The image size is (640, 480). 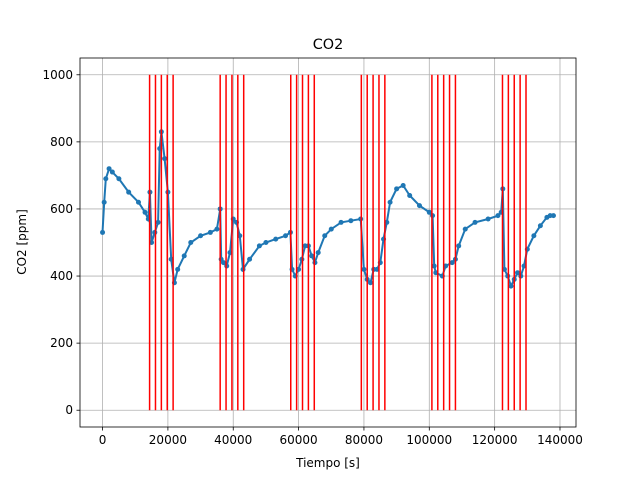 I want to click on x-tick-label: 120000, so click(x=495, y=440).